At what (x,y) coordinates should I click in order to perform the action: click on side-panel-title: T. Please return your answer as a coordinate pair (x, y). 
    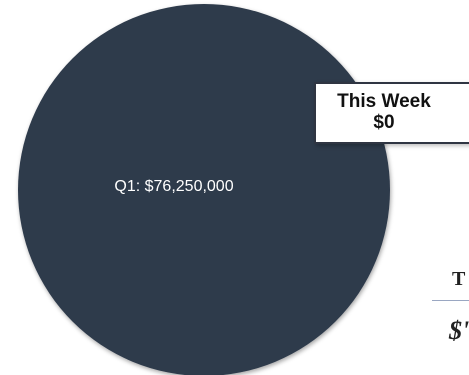
    Looking at the image, I should click on (459, 279).